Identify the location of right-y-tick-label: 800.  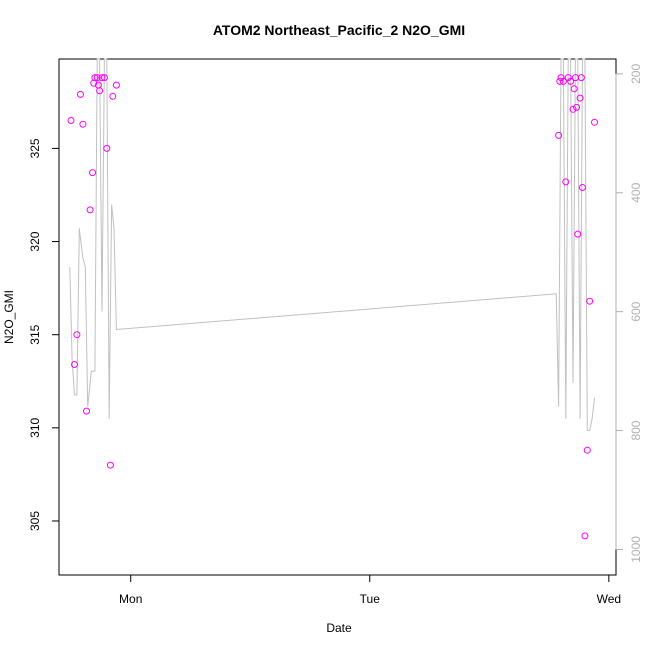
(636, 430).